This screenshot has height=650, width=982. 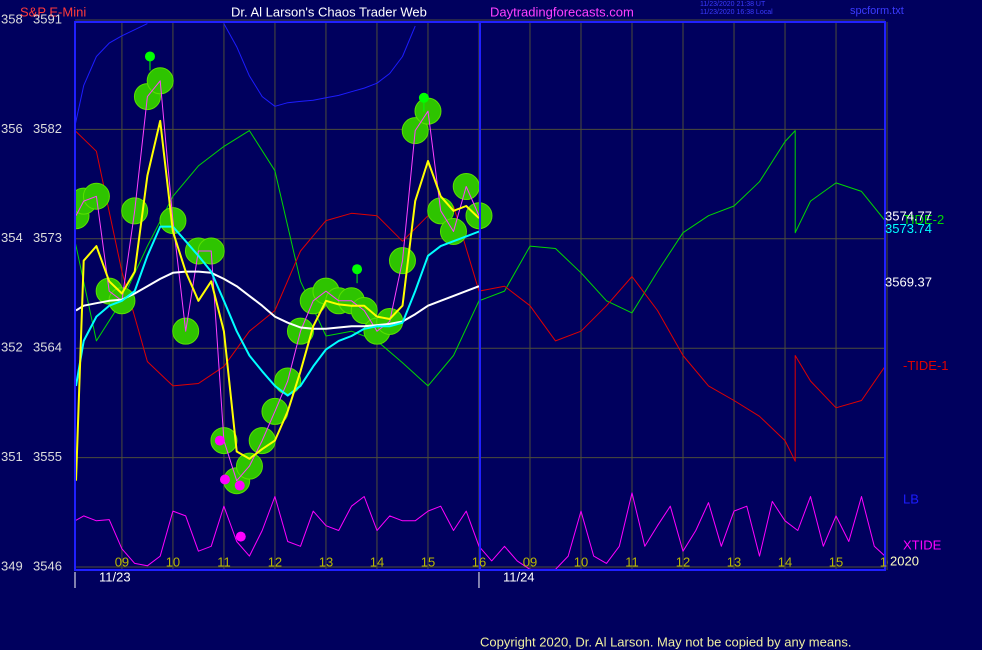 What do you see at coordinates (562, 11) in the screenshot?
I see `website: Daytradingforecasts.com` at bounding box center [562, 11].